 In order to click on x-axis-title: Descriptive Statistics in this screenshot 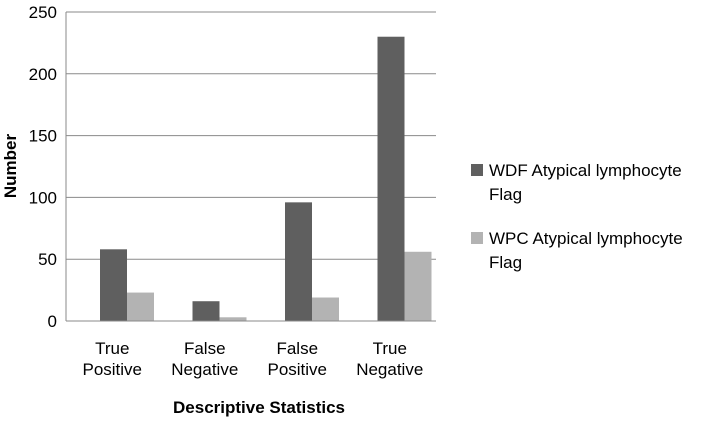, I will do `click(259, 407)`.